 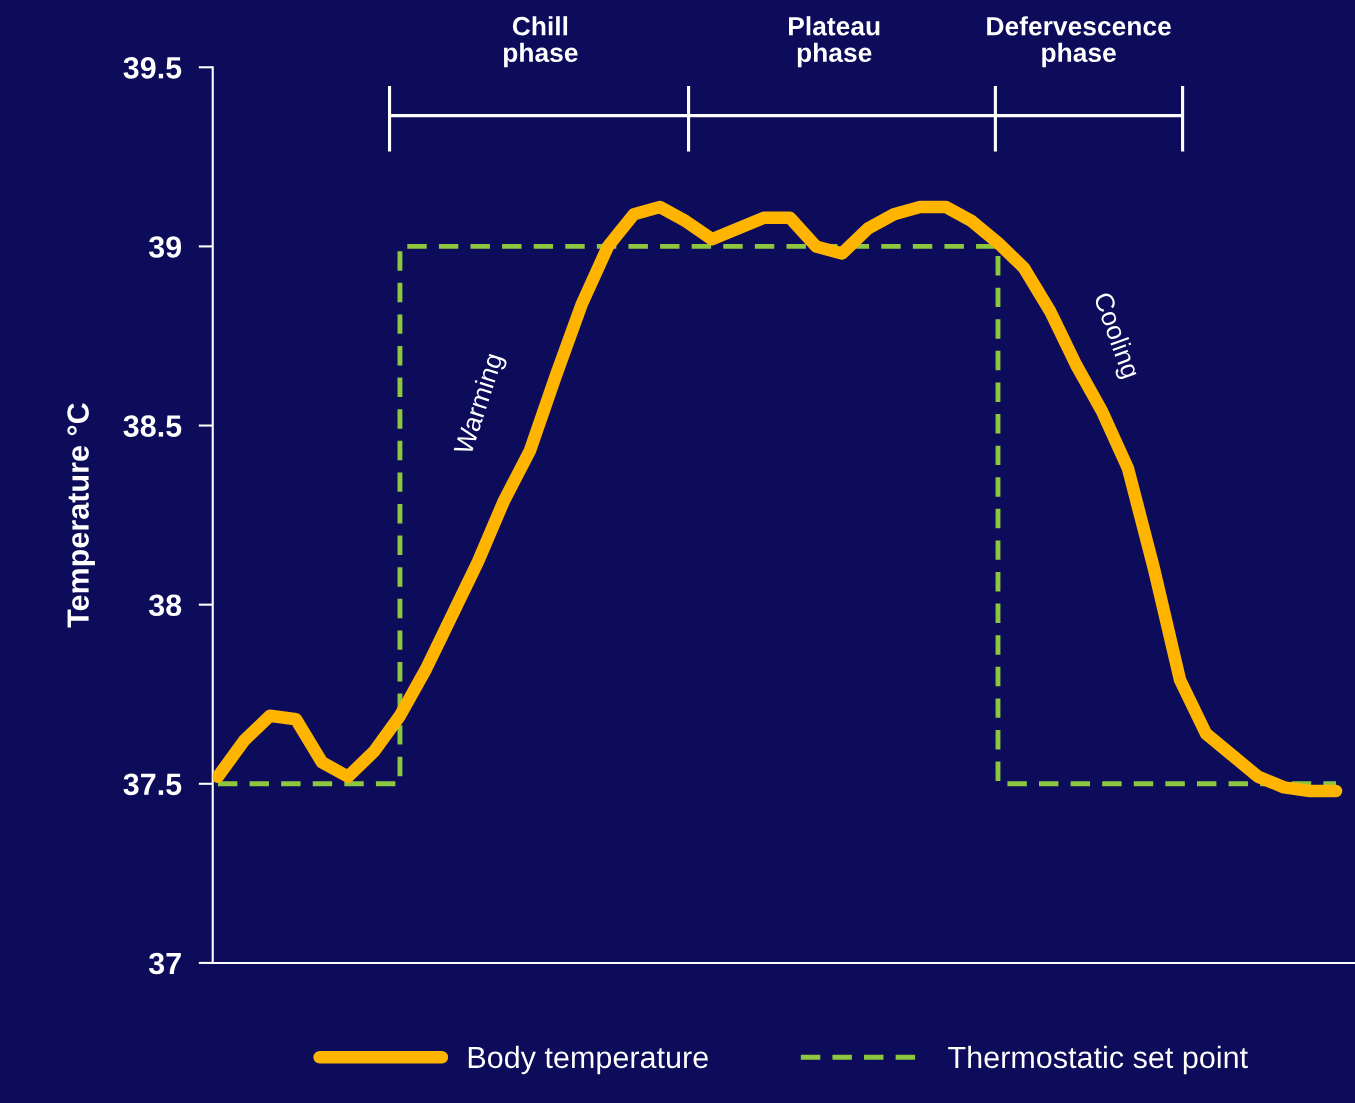 What do you see at coordinates (165, 247) in the screenshot?
I see `y-tick-label: 39` at bounding box center [165, 247].